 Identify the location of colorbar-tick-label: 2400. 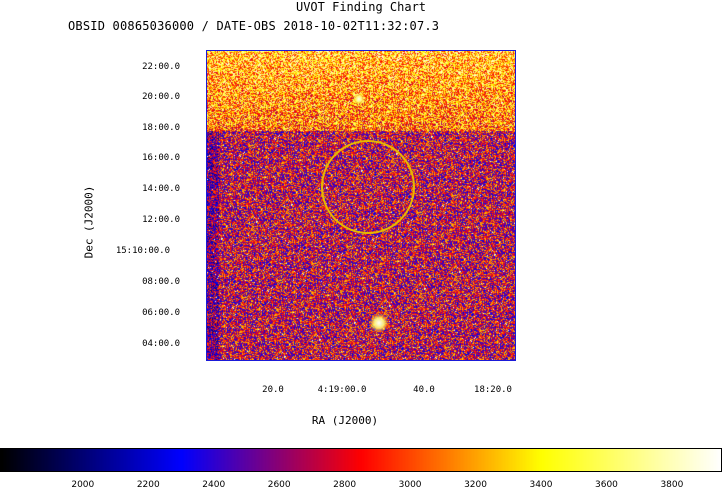
(214, 485).